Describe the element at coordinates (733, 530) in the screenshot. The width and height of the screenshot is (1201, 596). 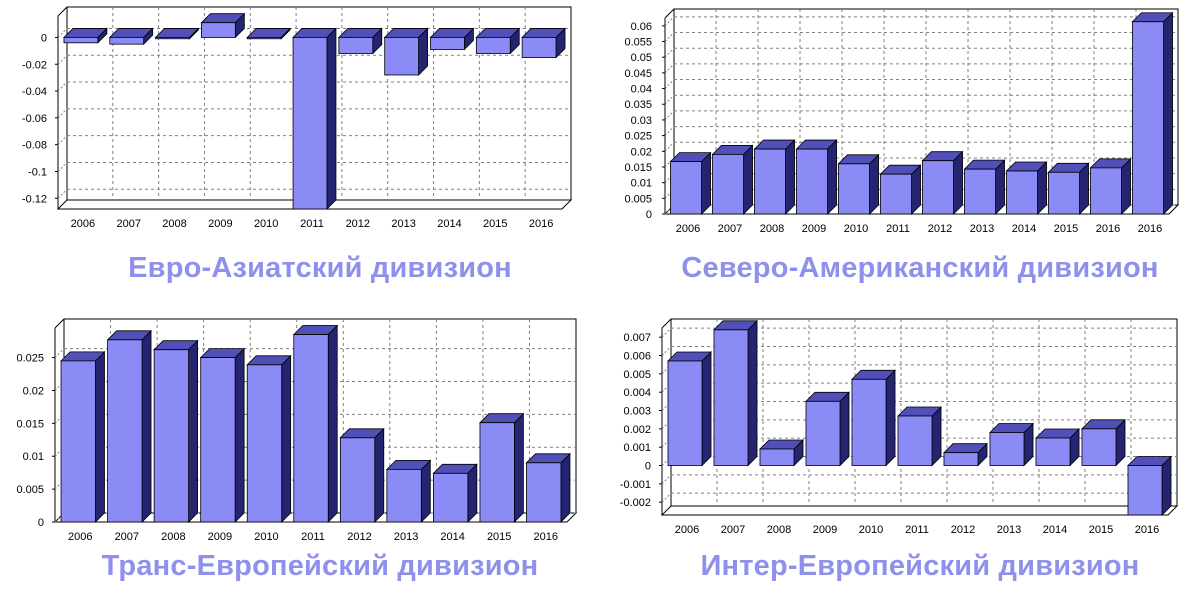
I see `x-tick-label: 2007` at that location.